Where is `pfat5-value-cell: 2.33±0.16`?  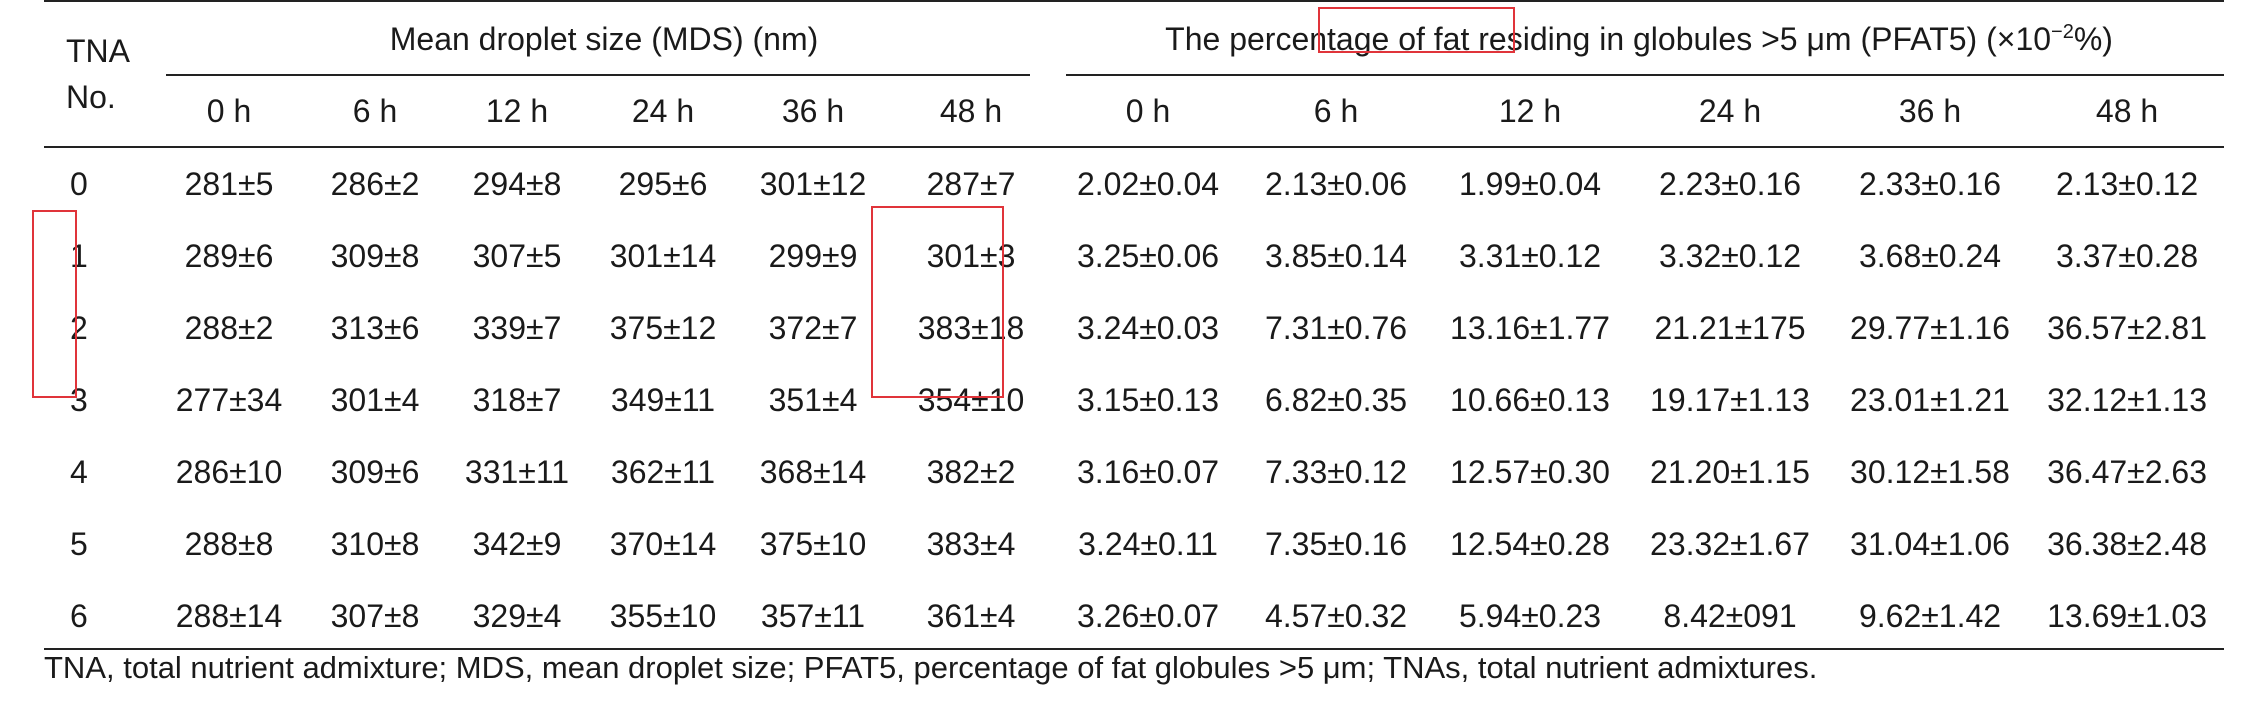
pfat5-value-cell: 2.33±0.16 is located at coordinates (1930, 183).